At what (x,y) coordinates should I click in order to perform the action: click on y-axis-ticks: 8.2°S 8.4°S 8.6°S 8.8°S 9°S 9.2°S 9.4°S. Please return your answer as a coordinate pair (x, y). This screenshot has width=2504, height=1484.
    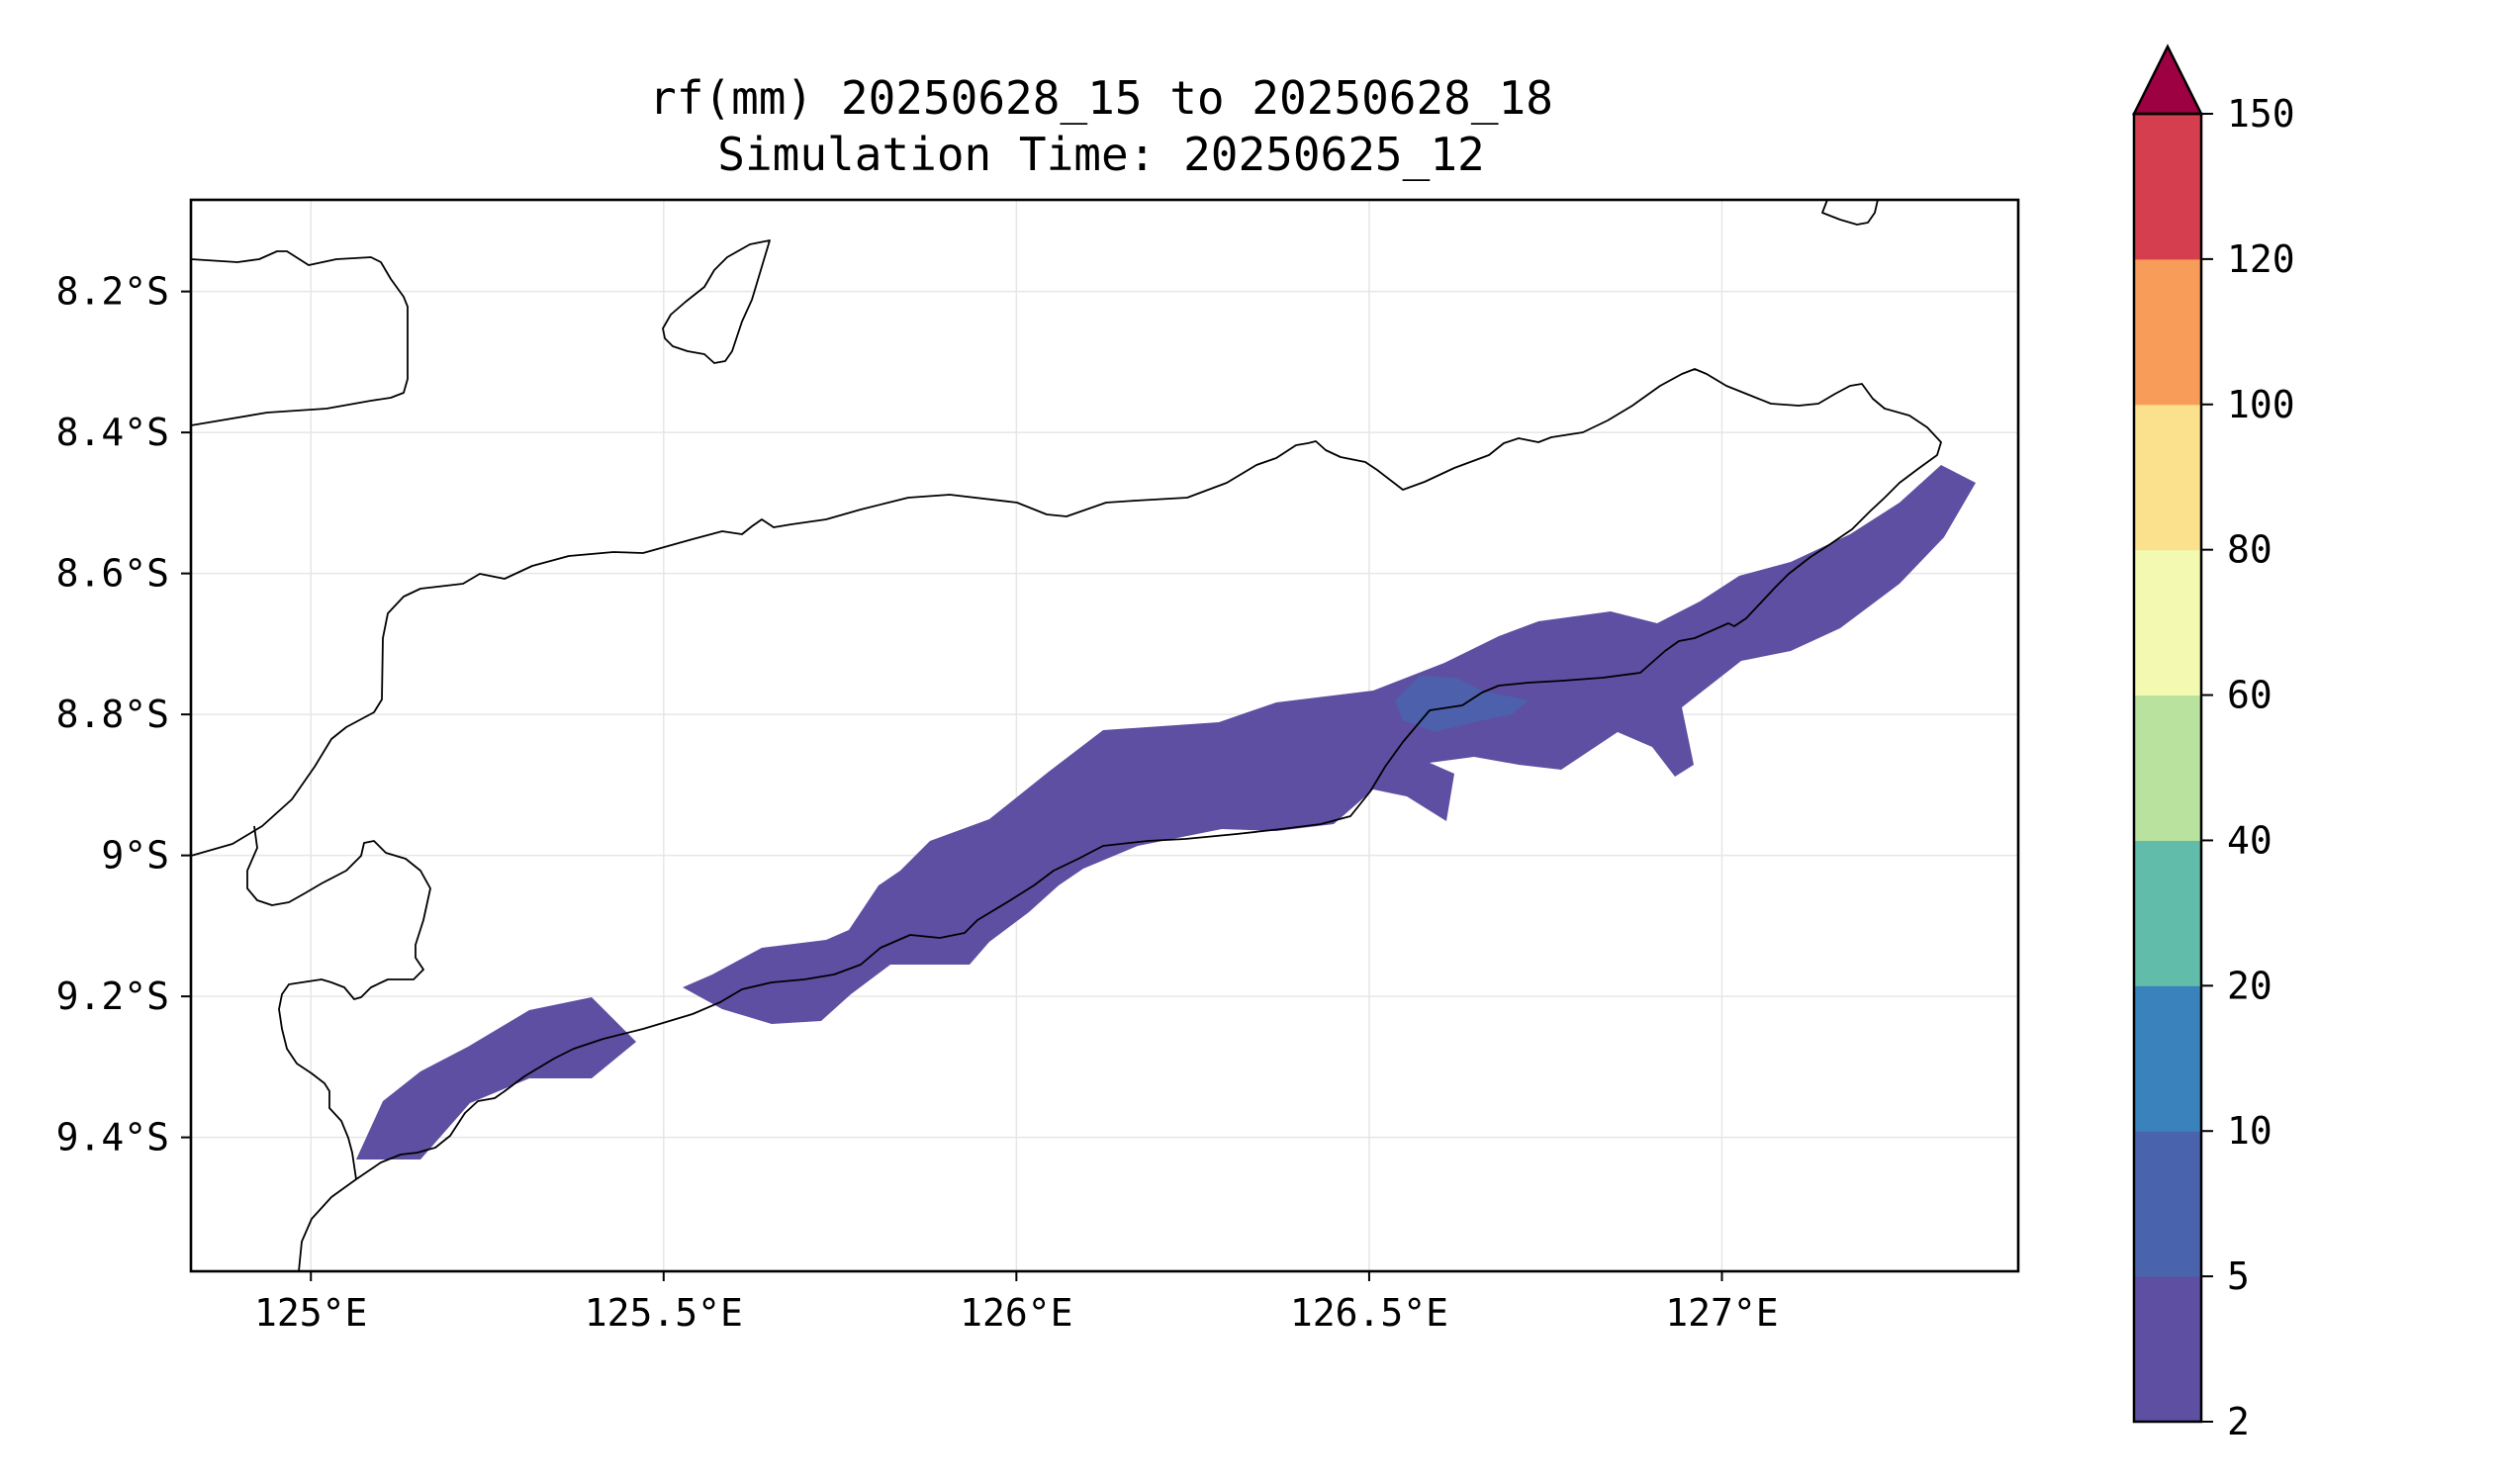
    Looking at the image, I should click on (123, 714).